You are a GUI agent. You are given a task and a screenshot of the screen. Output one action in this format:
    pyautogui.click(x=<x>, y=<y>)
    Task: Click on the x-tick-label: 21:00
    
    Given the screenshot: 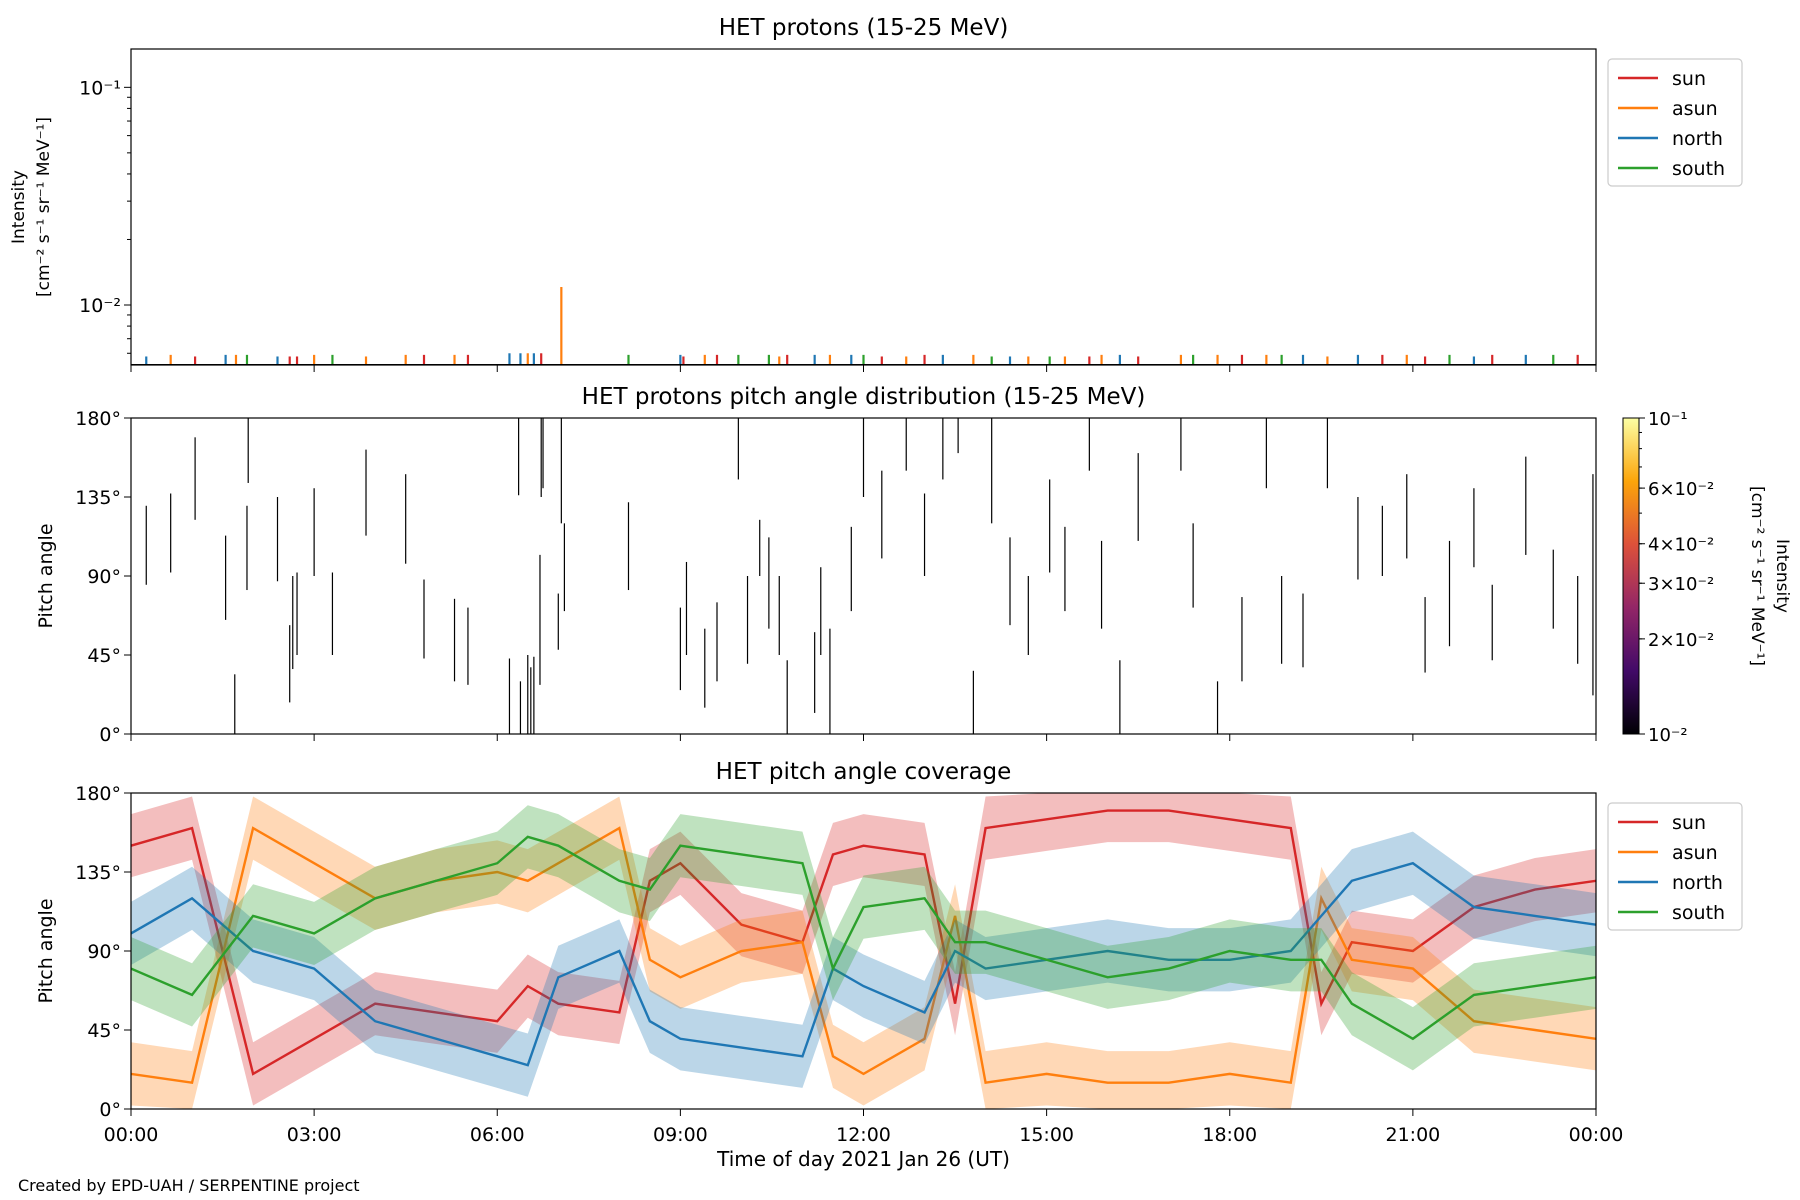 What is the action you would take?
    pyautogui.click(x=1412, y=1135)
    